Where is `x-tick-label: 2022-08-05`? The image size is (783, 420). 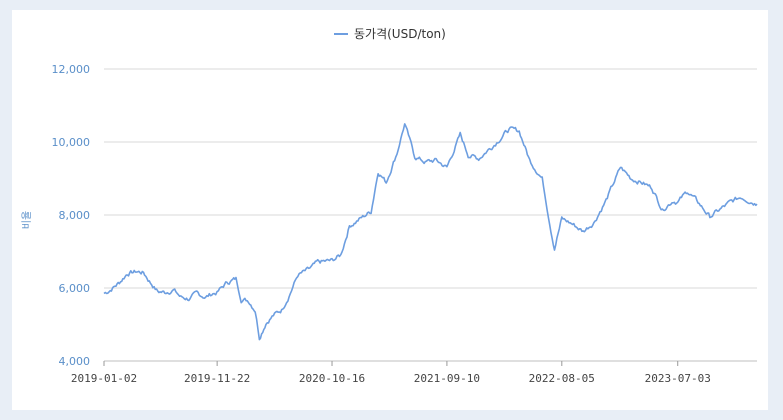
x-tick-label: 2022-08-05 is located at coordinates (562, 378).